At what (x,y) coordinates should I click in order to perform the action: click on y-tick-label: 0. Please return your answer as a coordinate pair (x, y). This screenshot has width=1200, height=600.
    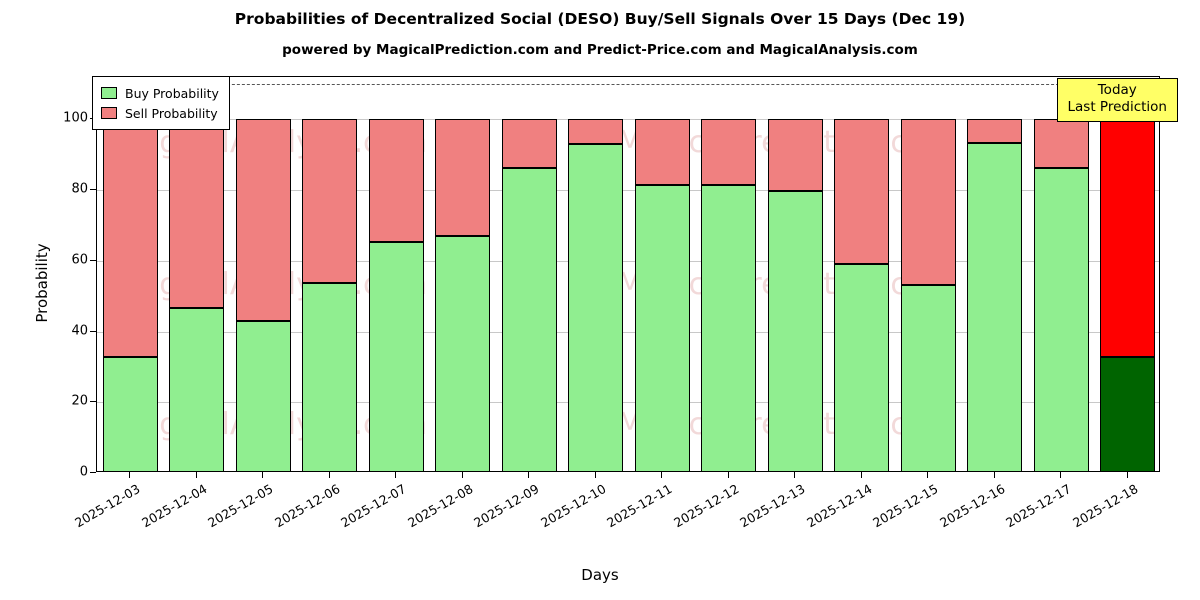
    Looking at the image, I should click on (83, 472).